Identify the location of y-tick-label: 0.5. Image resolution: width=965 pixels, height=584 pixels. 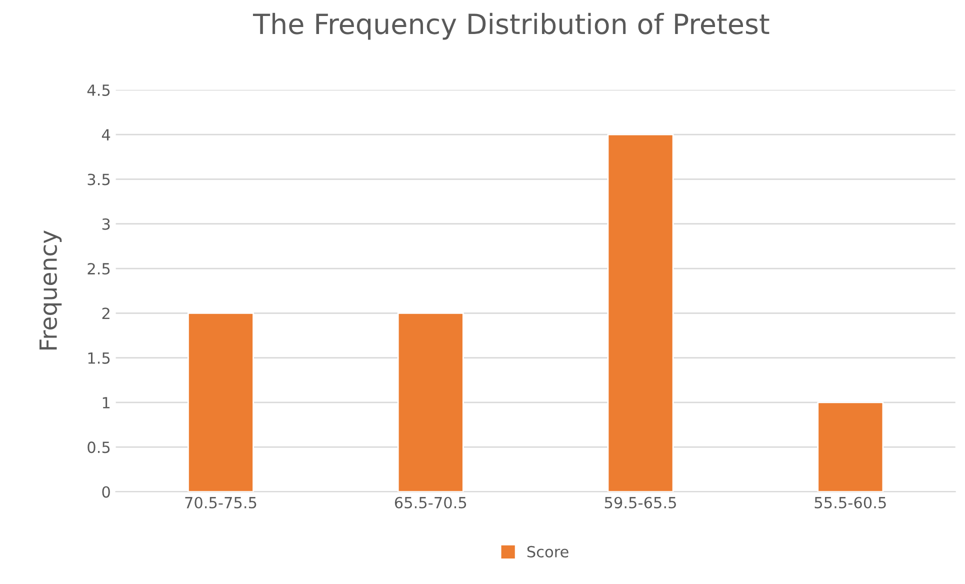
(99, 448).